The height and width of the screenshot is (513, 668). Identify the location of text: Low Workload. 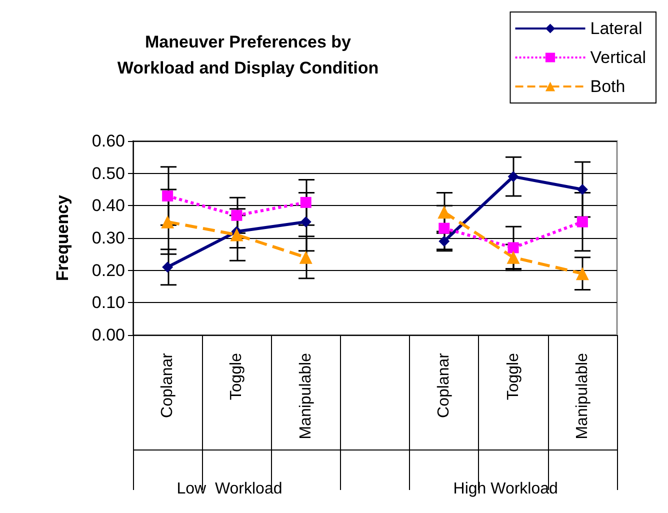
(229, 489).